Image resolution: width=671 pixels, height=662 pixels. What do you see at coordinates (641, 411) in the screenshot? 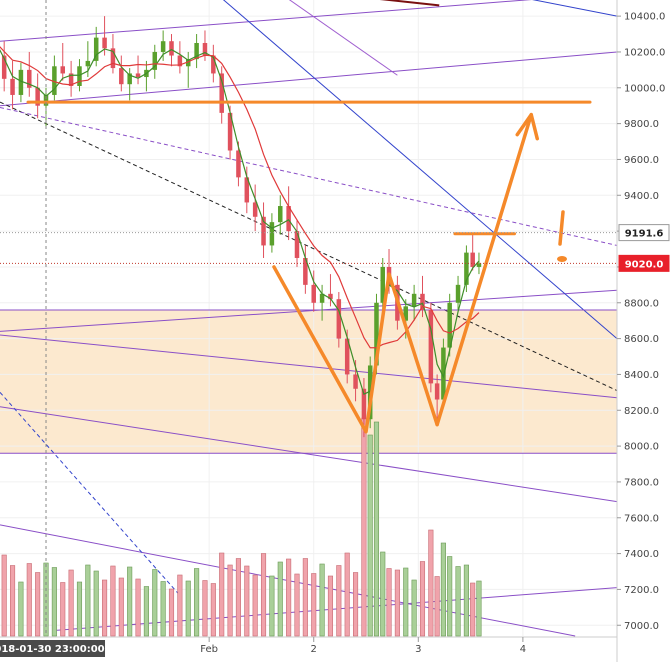
I see `y-tick-label: 8200.0` at bounding box center [641, 411].